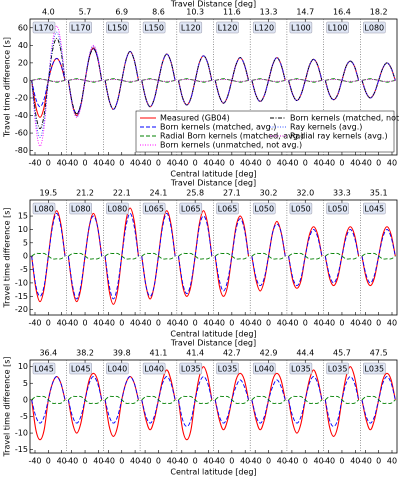 This screenshot has width=400, height=477. Describe the element at coordinates (21, 309) in the screenshot. I see `y-tick-label: -20` at that location.